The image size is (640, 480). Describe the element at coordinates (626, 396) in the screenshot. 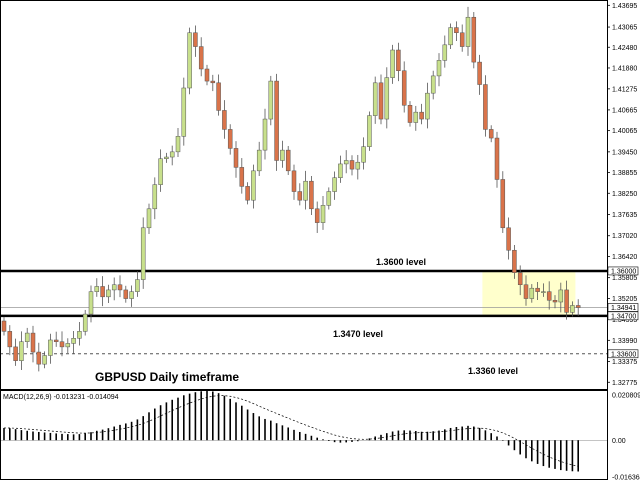

I see `macd-tick-label-0: 0.020809` at that location.